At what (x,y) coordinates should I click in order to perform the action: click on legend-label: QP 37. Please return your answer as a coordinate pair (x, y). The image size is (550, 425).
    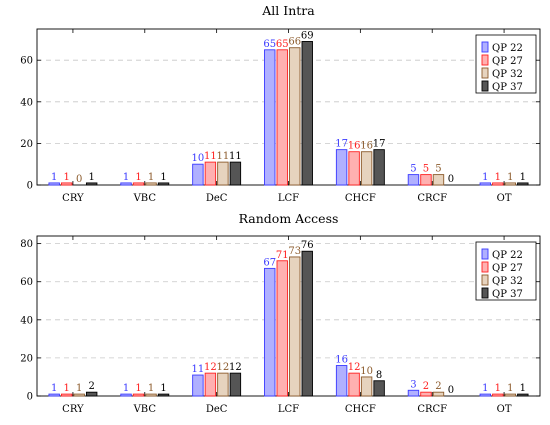
    Looking at the image, I should click on (507, 87).